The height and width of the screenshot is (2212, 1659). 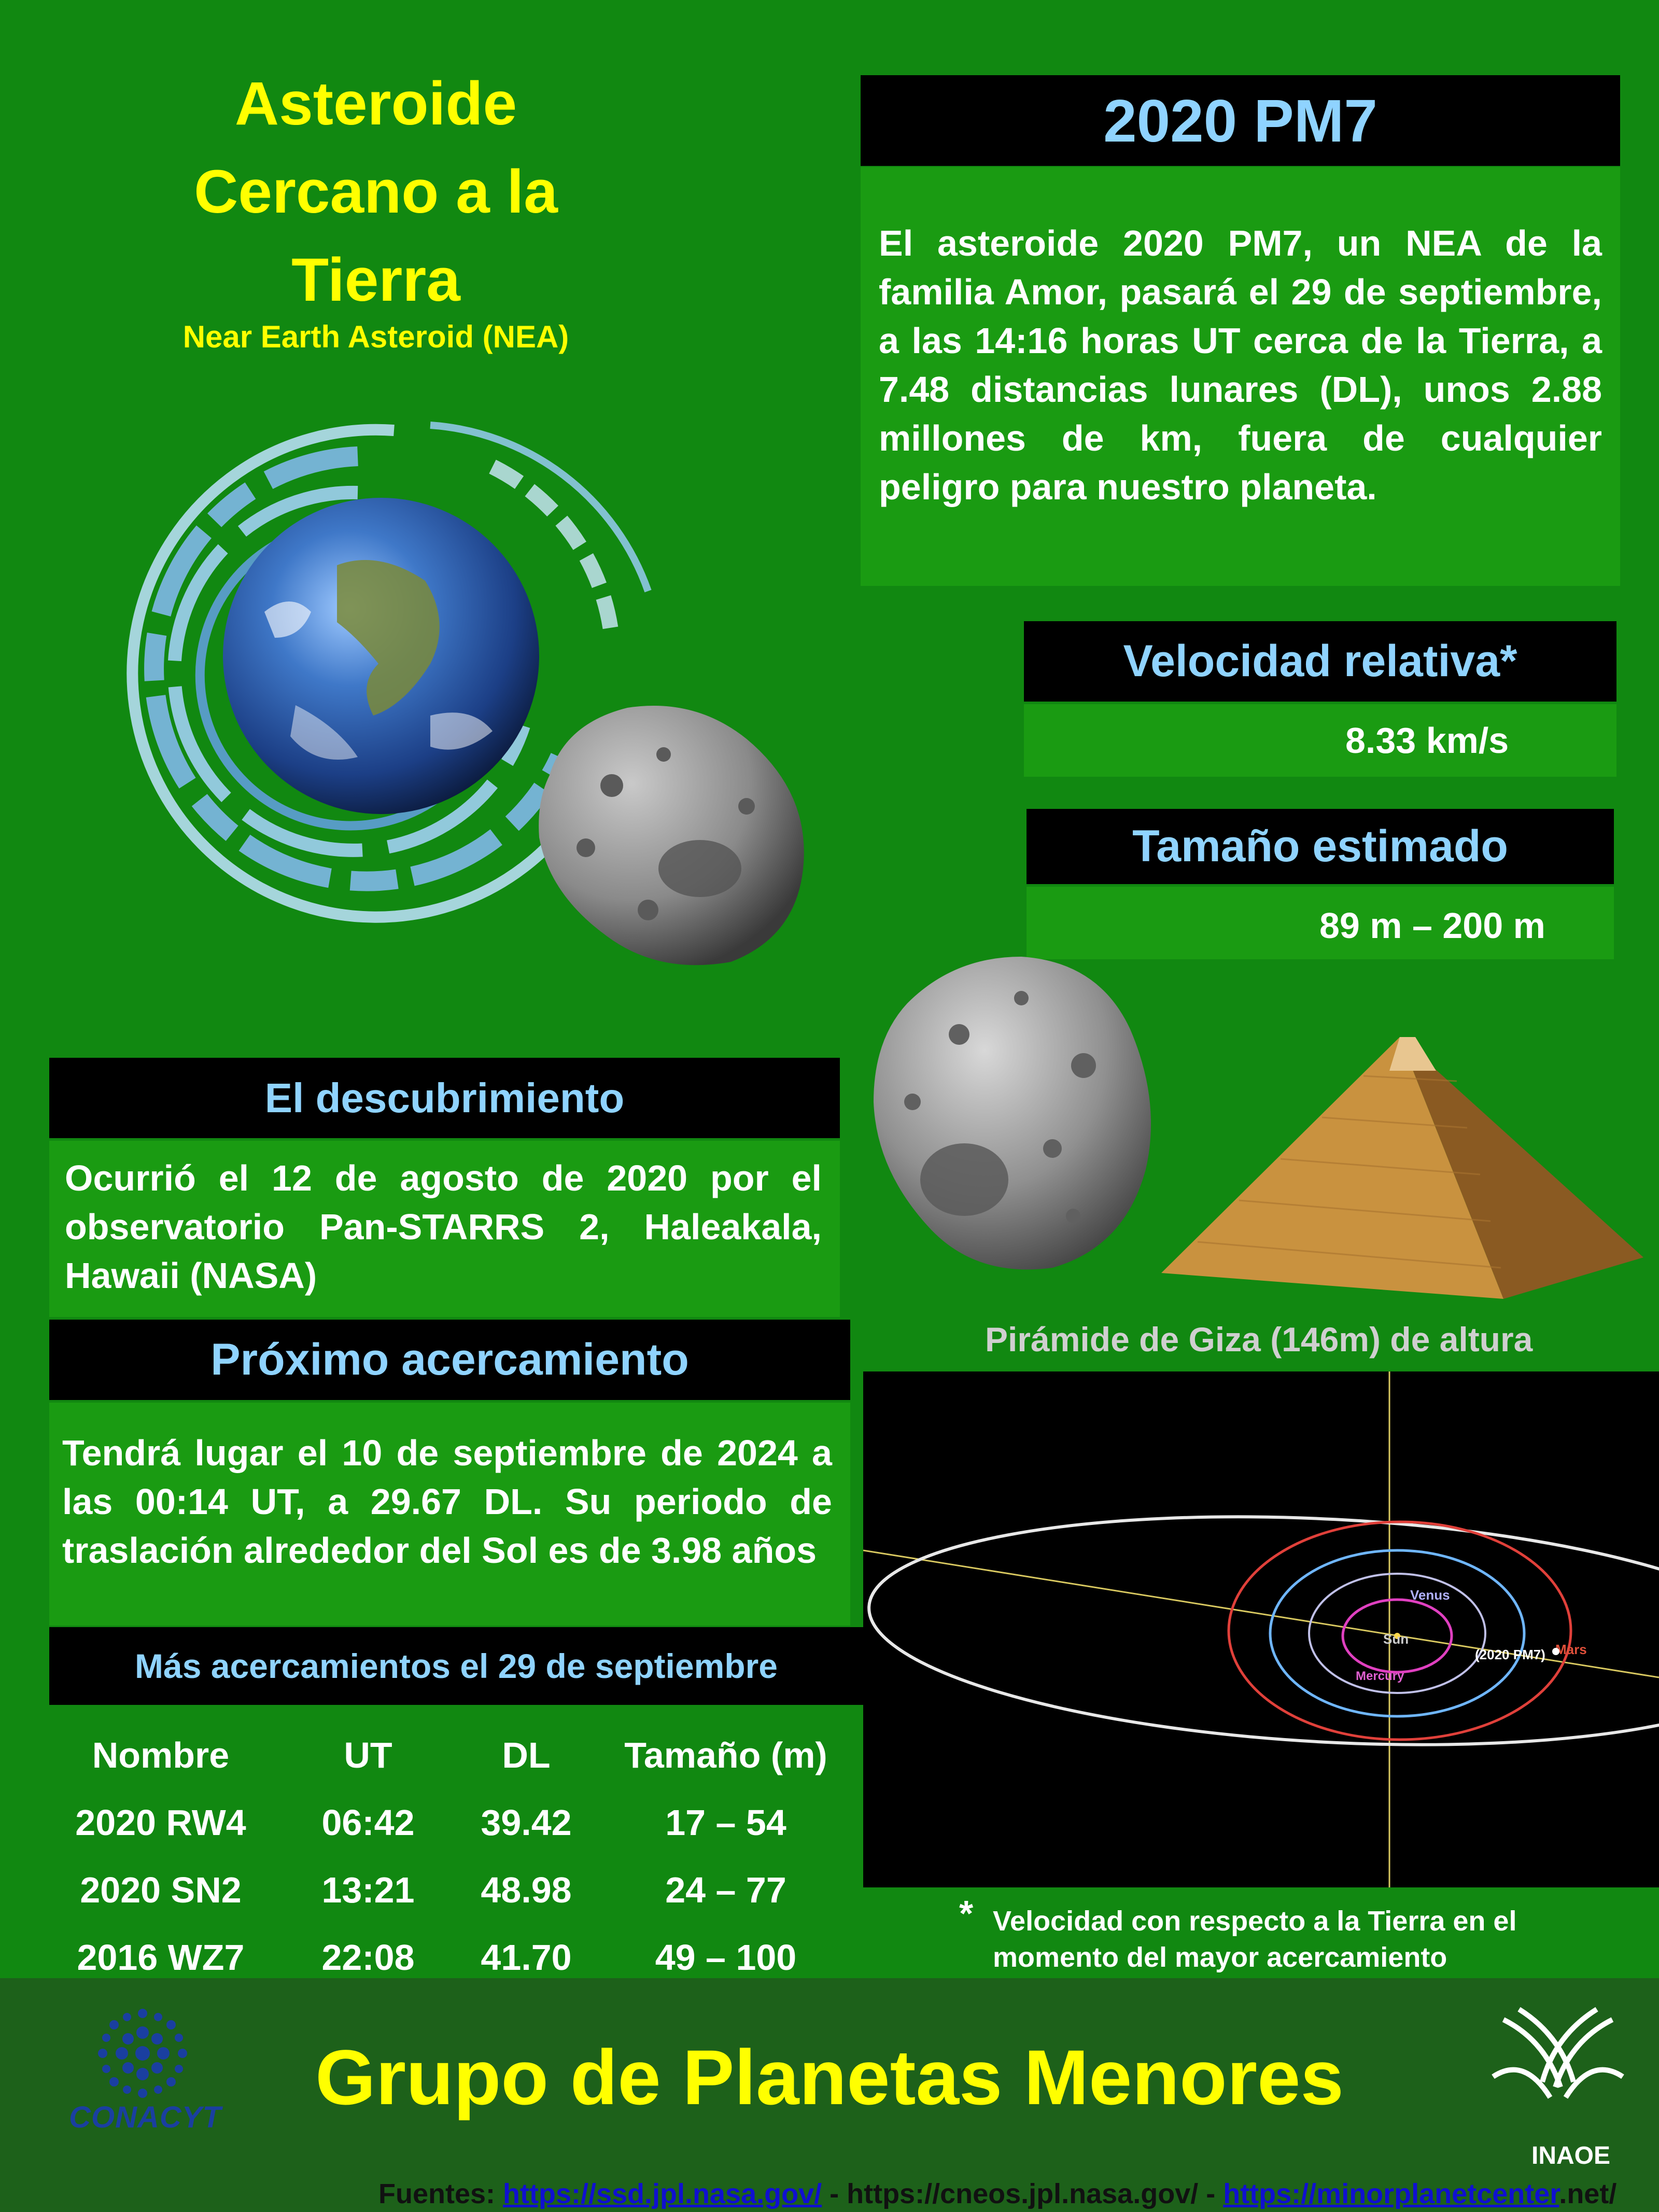 I want to click on title-line-1: Asteroide, so click(x=375, y=103).